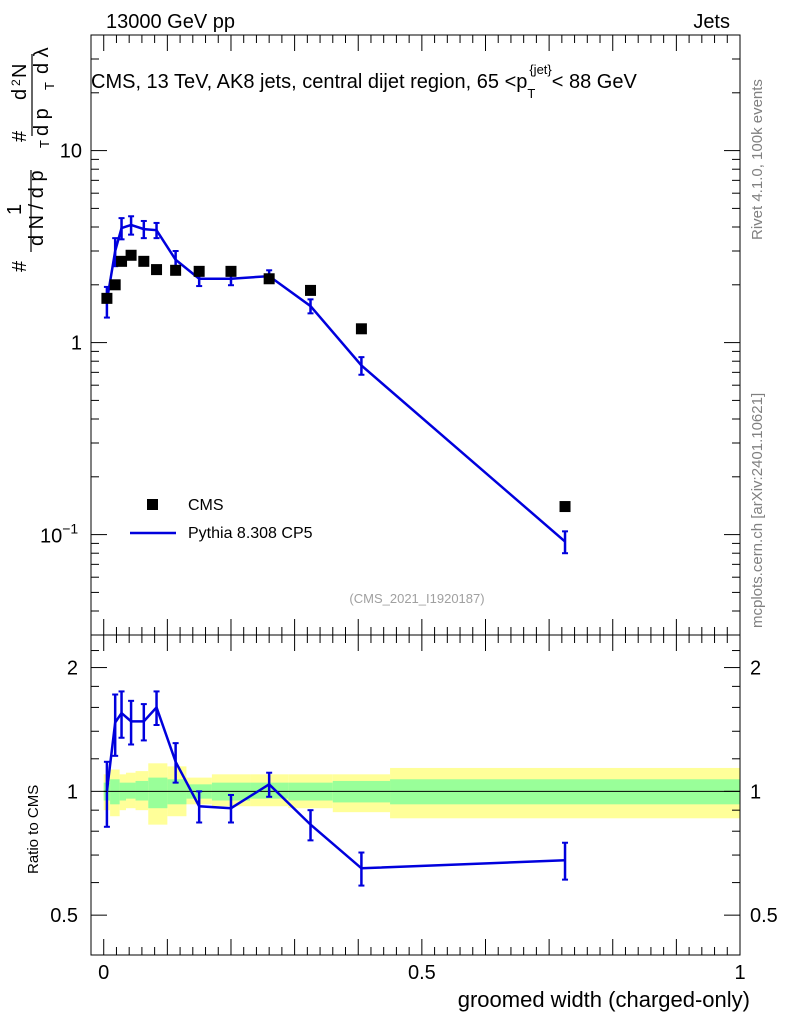 Image resolution: width=786 pixels, height=1024 pixels. I want to click on analysis-id: (CMS_2021_I1920187), so click(416, 598).